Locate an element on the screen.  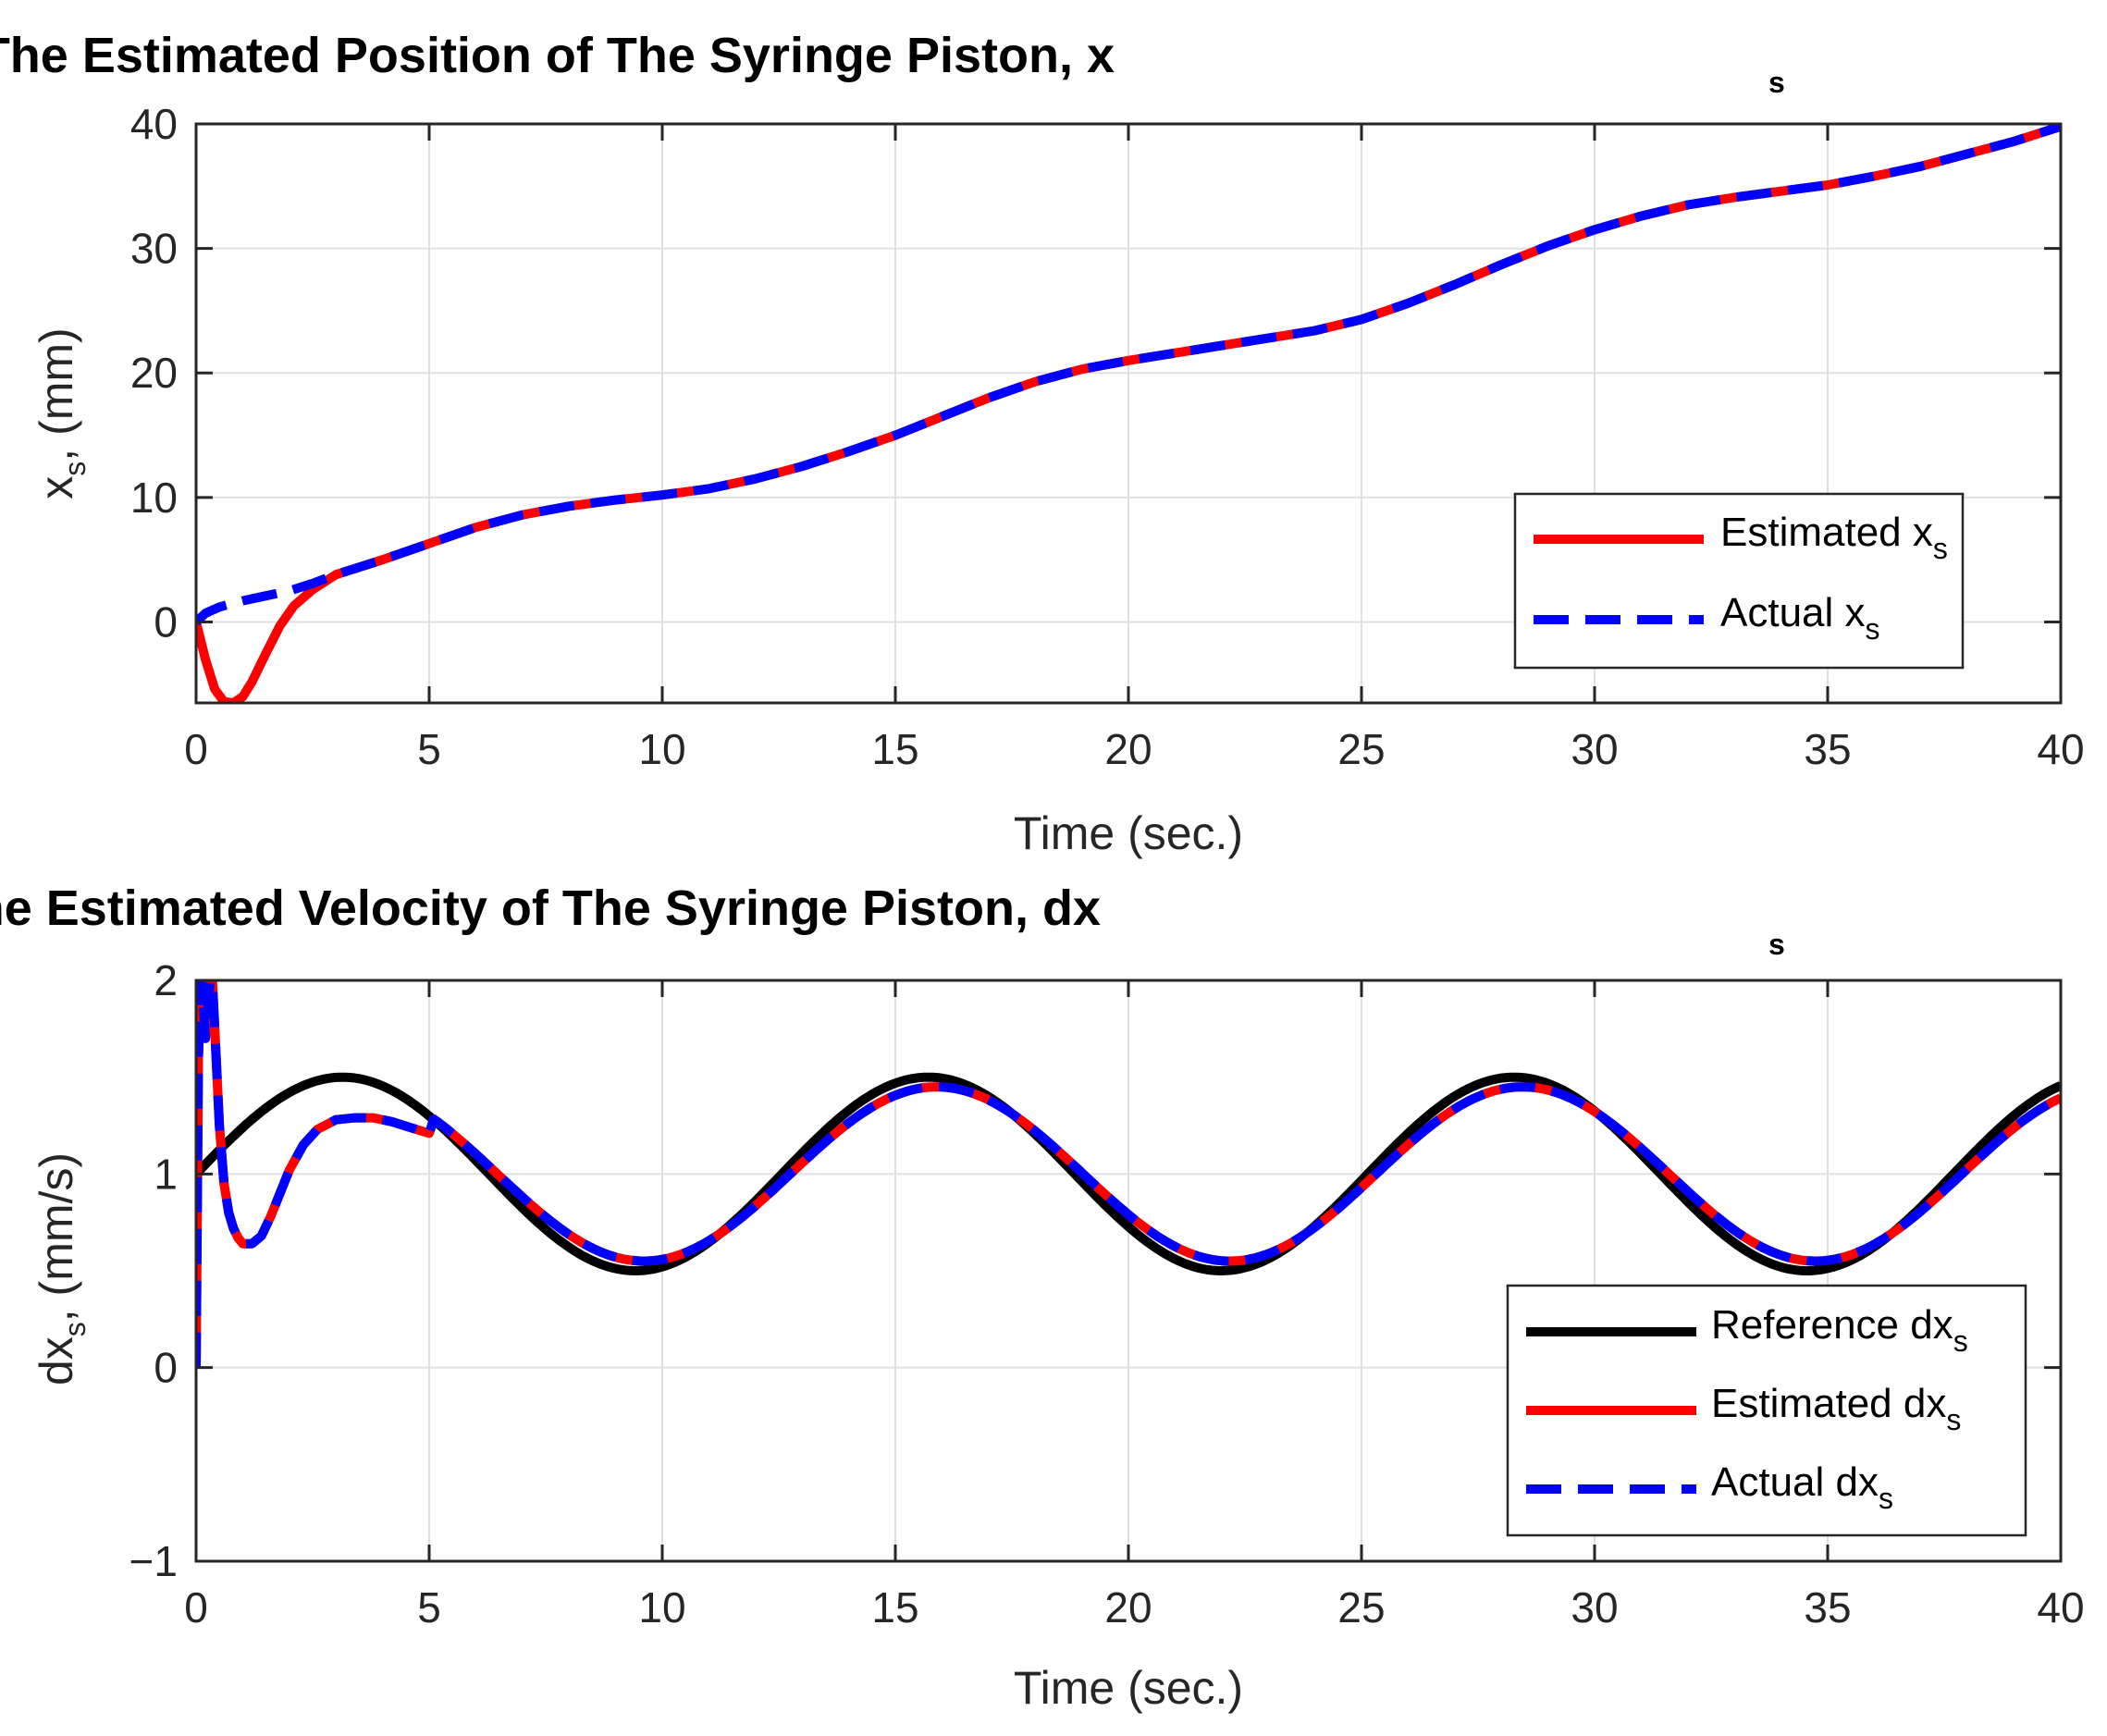
y-tick-label: 1 is located at coordinates (166, 1174).